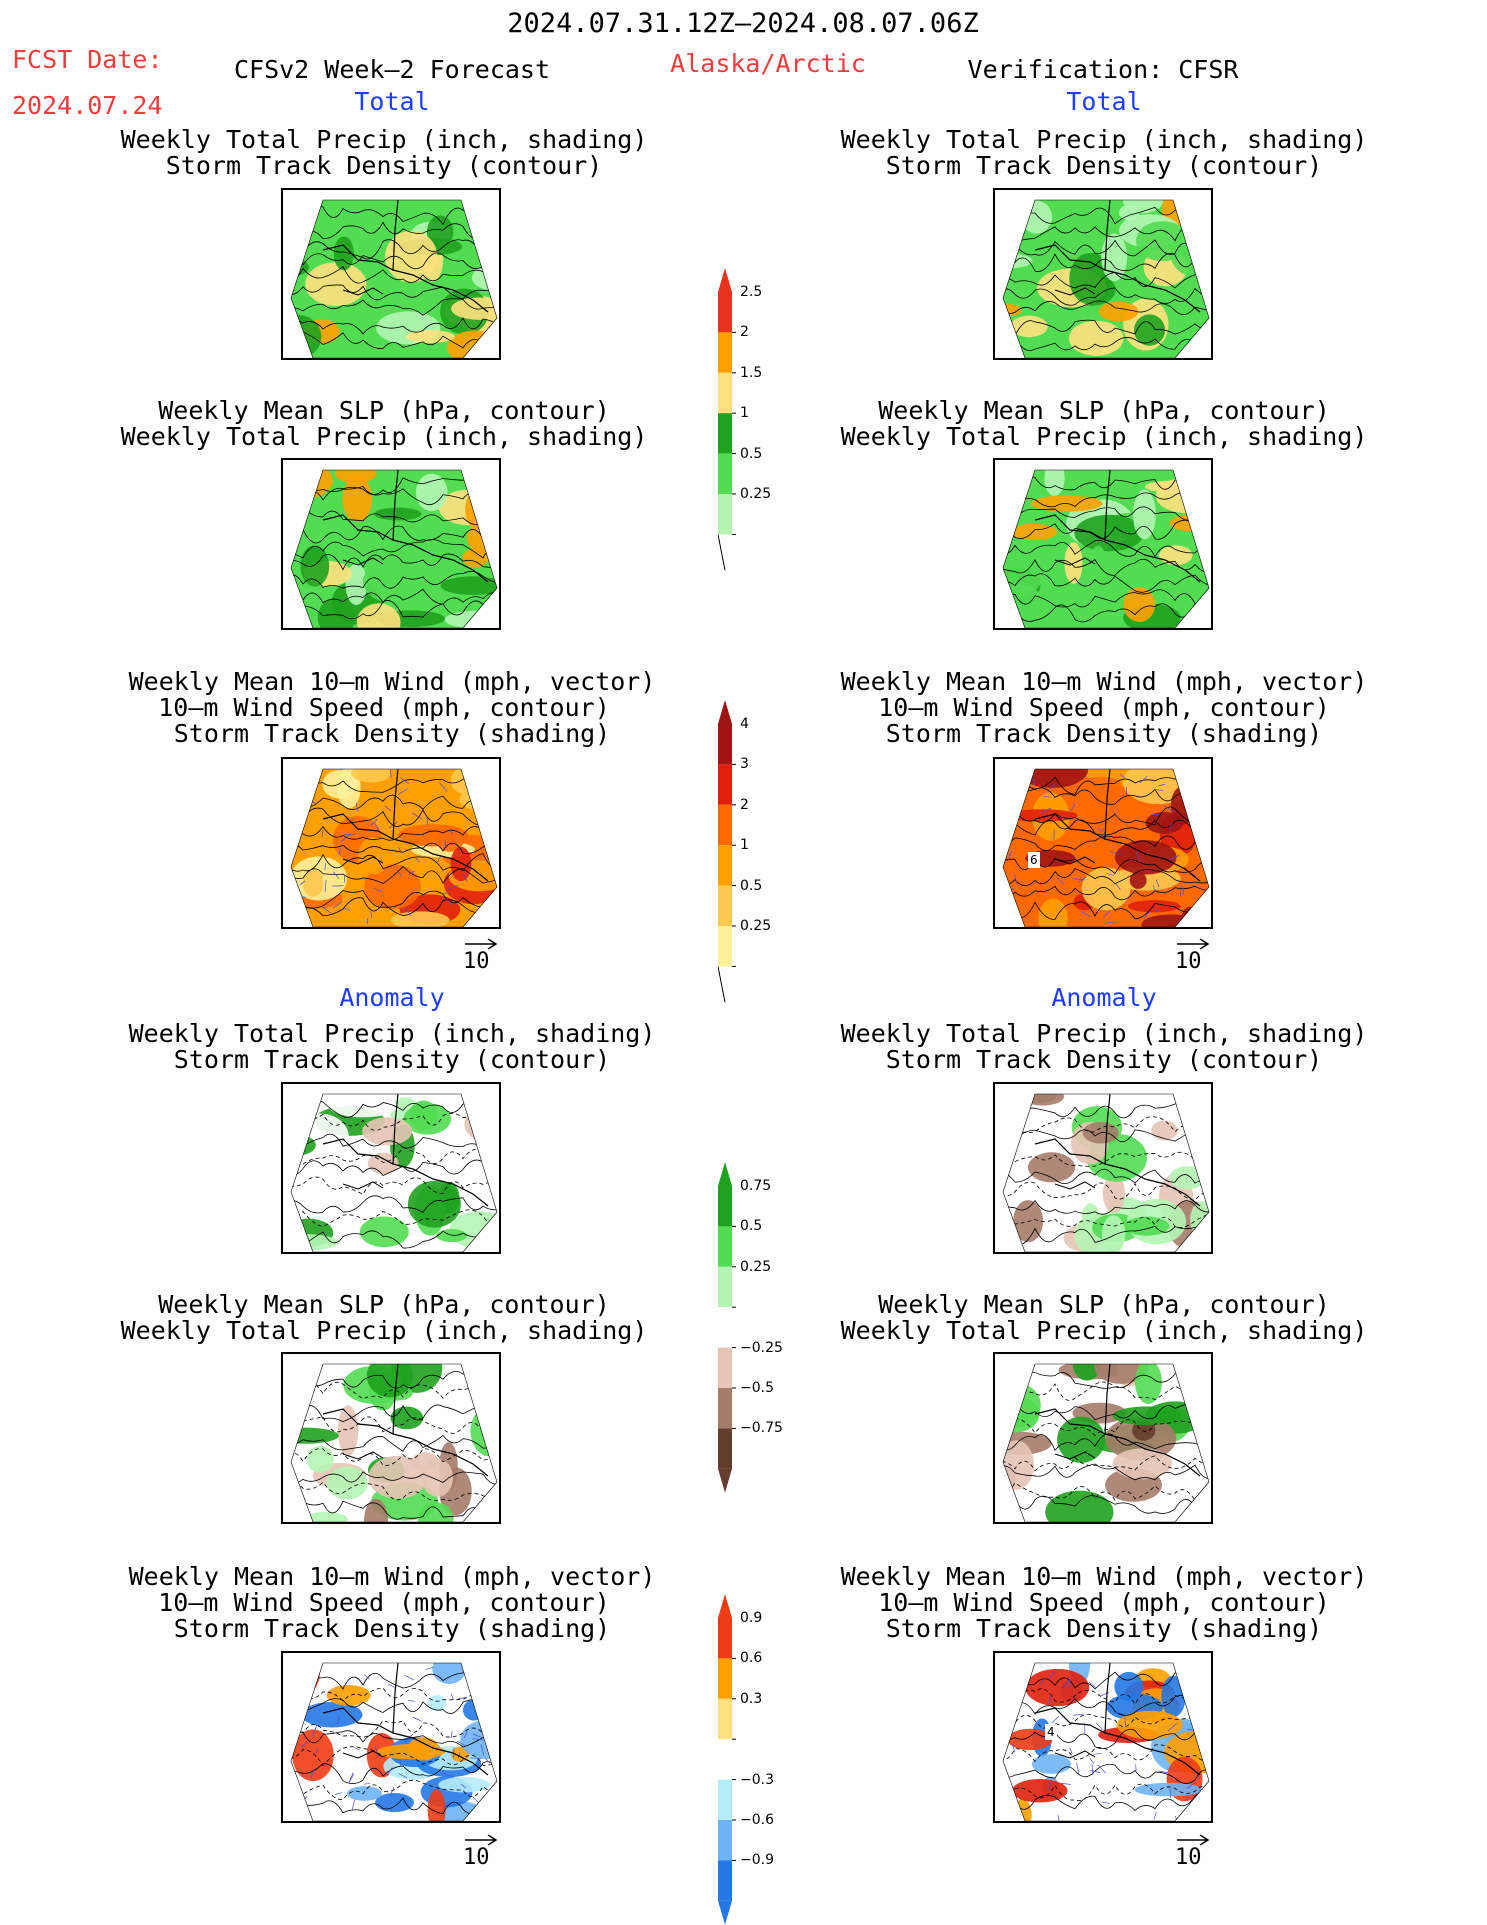  What do you see at coordinates (757, 1388) in the screenshot?
I see `colorbar-label: −0.5` at bounding box center [757, 1388].